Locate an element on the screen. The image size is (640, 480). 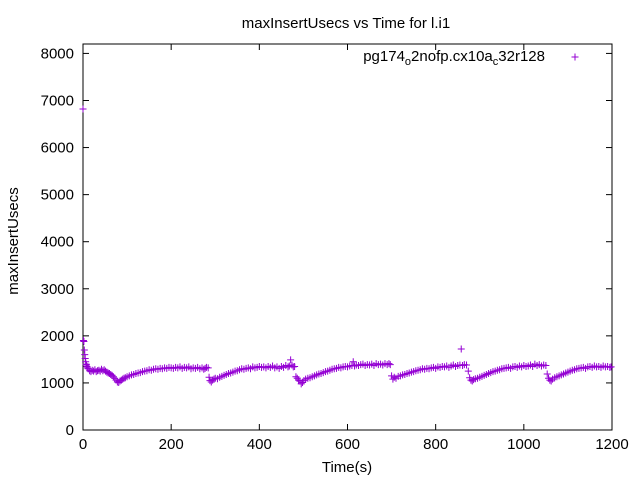
y-tick-label: 7000 is located at coordinates (57, 100).